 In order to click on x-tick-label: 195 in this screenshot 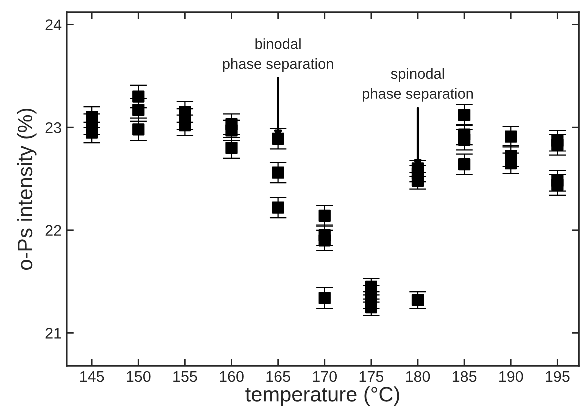, I will do `click(558, 376)`.